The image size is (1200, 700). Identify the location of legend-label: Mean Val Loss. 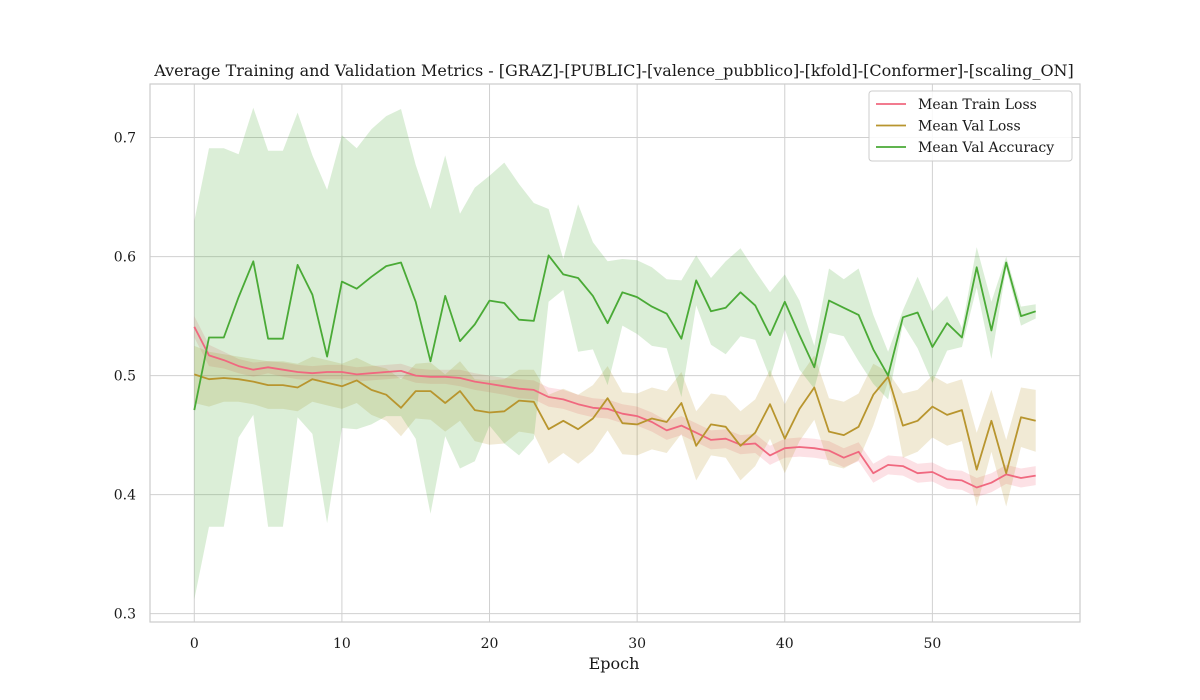
(969, 127).